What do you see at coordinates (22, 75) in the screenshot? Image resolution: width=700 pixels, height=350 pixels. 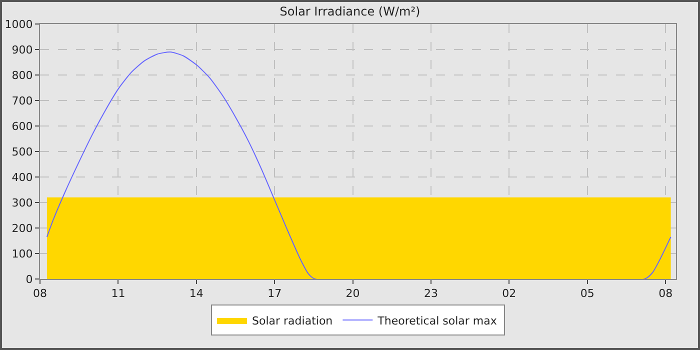 I see `y-tick-label: 800` at bounding box center [22, 75].